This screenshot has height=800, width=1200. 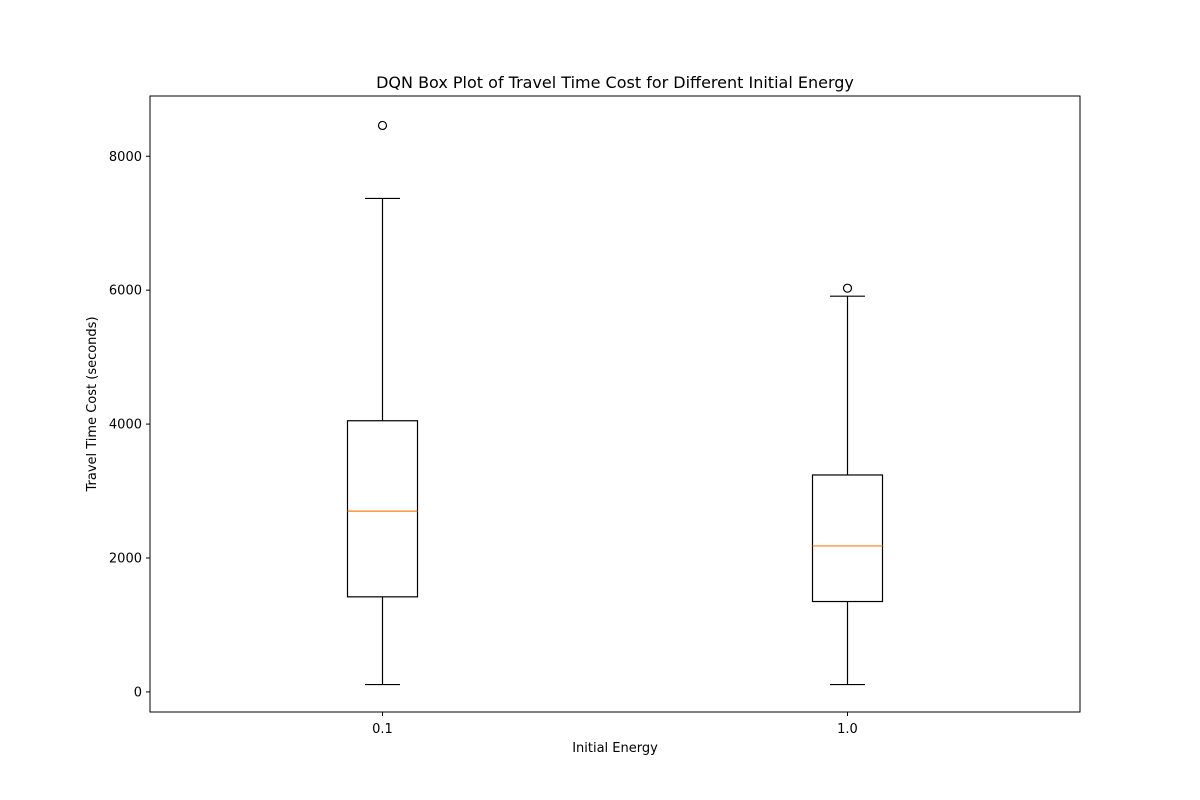 What do you see at coordinates (92, 404) in the screenshot?
I see `y-axis-label: Travel Time Cost (seconds)` at bounding box center [92, 404].